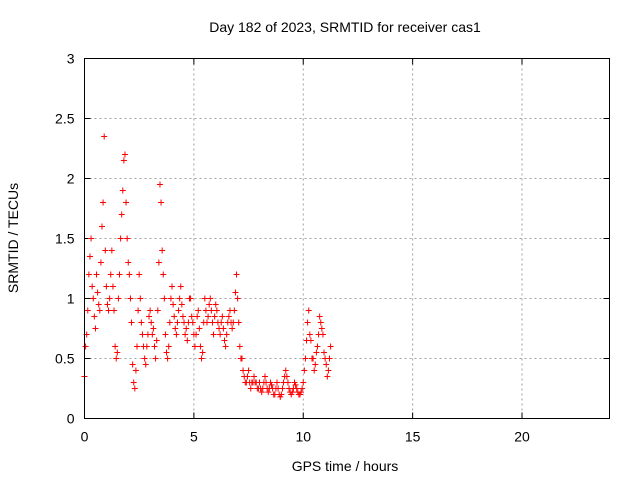  I want to click on x-tick-label: 20, so click(522, 437).